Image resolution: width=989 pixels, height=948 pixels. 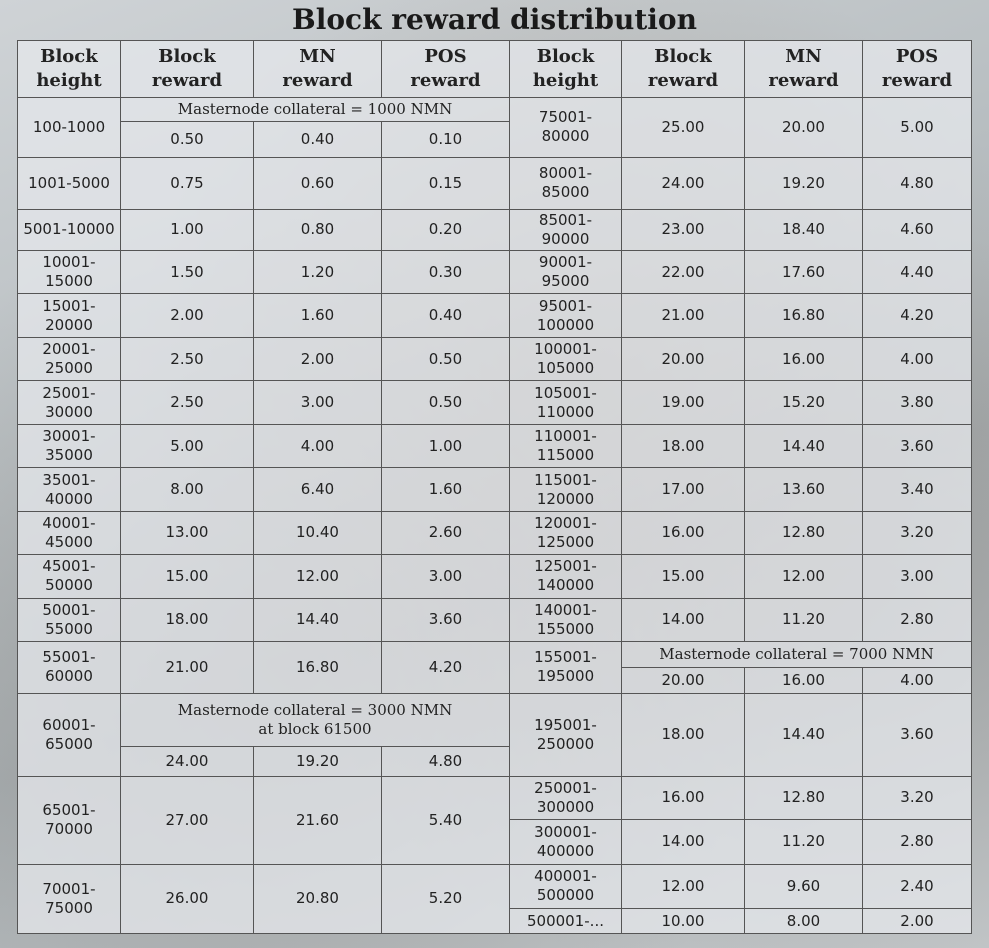 I want to click on left-block-reward-cell: 24.00, so click(x=187, y=761).